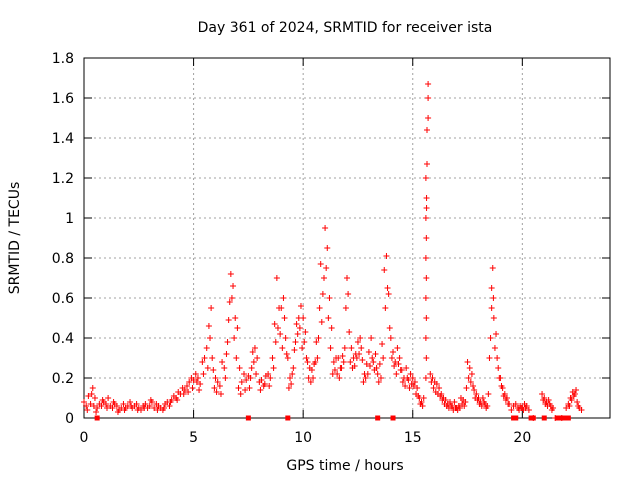 The width and height of the screenshot is (640, 480). What do you see at coordinates (413, 438) in the screenshot?
I see `x-tick-label: 15` at bounding box center [413, 438].